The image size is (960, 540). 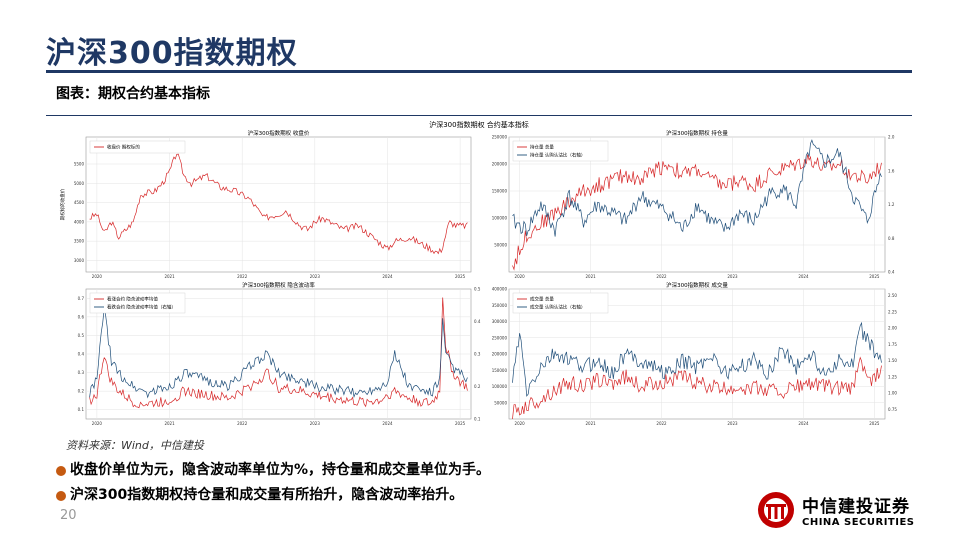 I want to click on y-tick-label: 0.1, so click(x=81, y=409).